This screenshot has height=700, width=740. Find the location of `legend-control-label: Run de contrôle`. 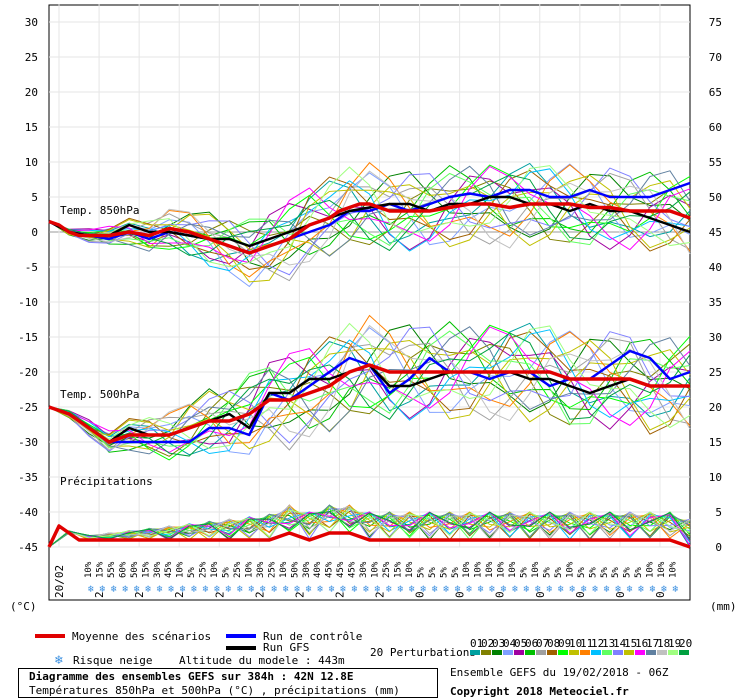

legend-control-label: Run de contrôle is located at coordinates (312, 636).